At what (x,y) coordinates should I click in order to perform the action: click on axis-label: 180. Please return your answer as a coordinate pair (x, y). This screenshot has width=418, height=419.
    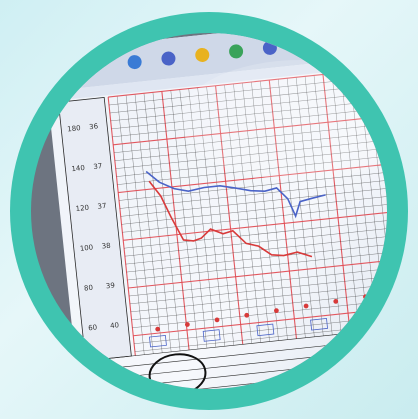
    Looking at the image, I should click on (74, 128).